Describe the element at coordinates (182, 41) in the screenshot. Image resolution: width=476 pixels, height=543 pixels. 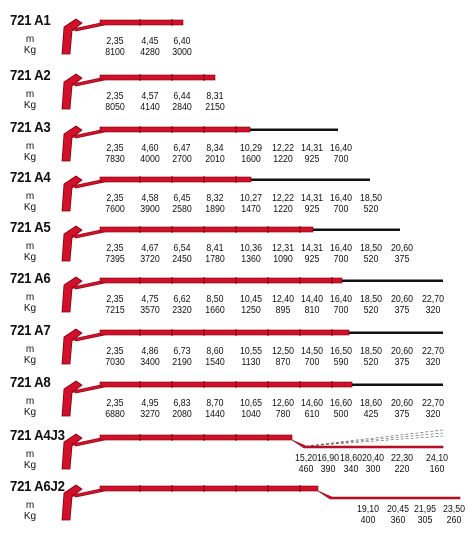
I see `outreach-meters: 6,40` at that location.